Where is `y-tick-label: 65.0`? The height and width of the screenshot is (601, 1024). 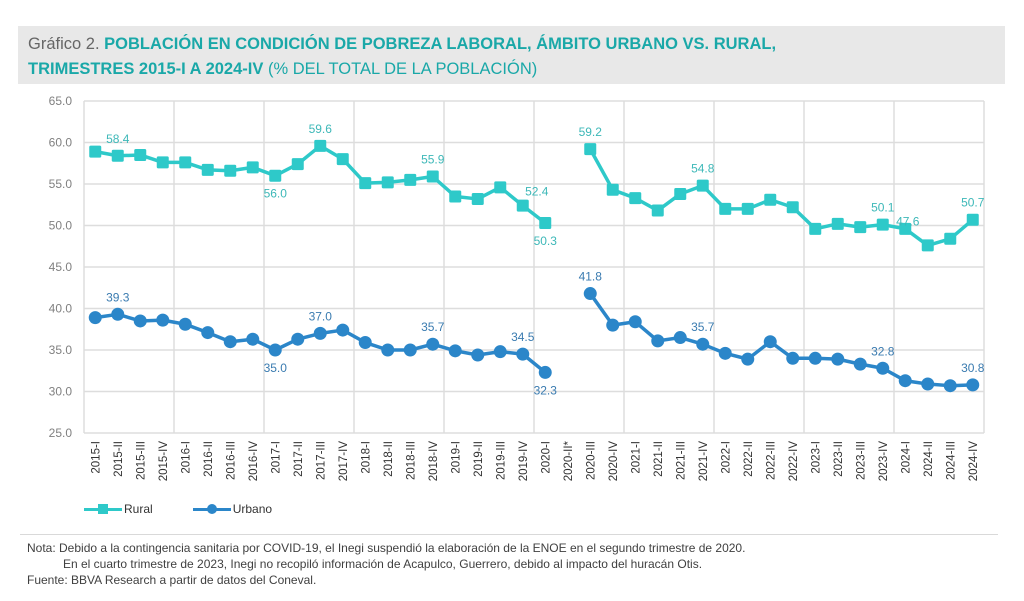
y-tick-label: 65.0 is located at coordinates (61, 101).